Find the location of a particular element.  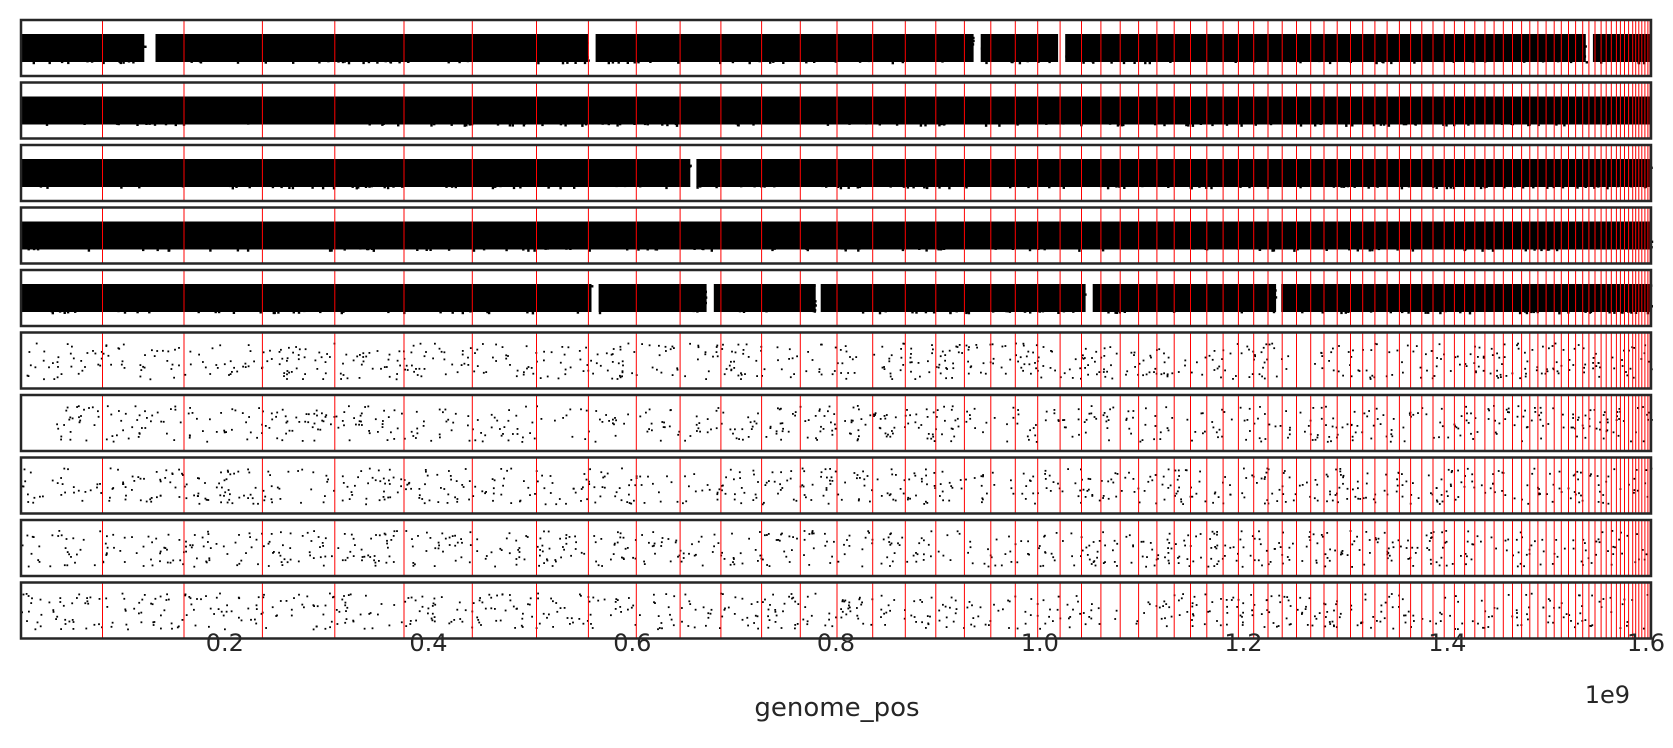

panel-frame is located at coordinates (836, 173).